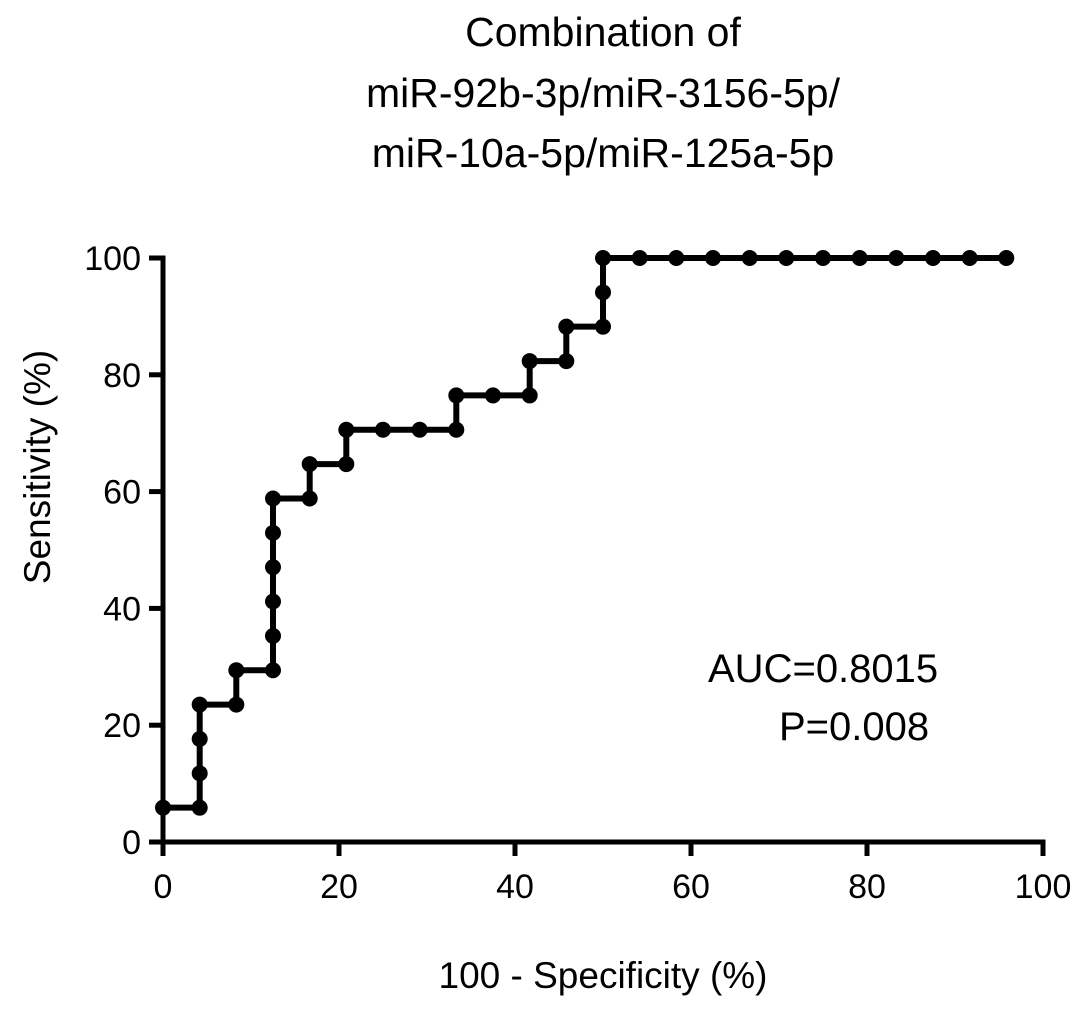 The height and width of the screenshot is (1023, 1087). What do you see at coordinates (603, 153) in the screenshot?
I see `title-line-3: miR-10a-5p/miR-125a-5p` at bounding box center [603, 153].